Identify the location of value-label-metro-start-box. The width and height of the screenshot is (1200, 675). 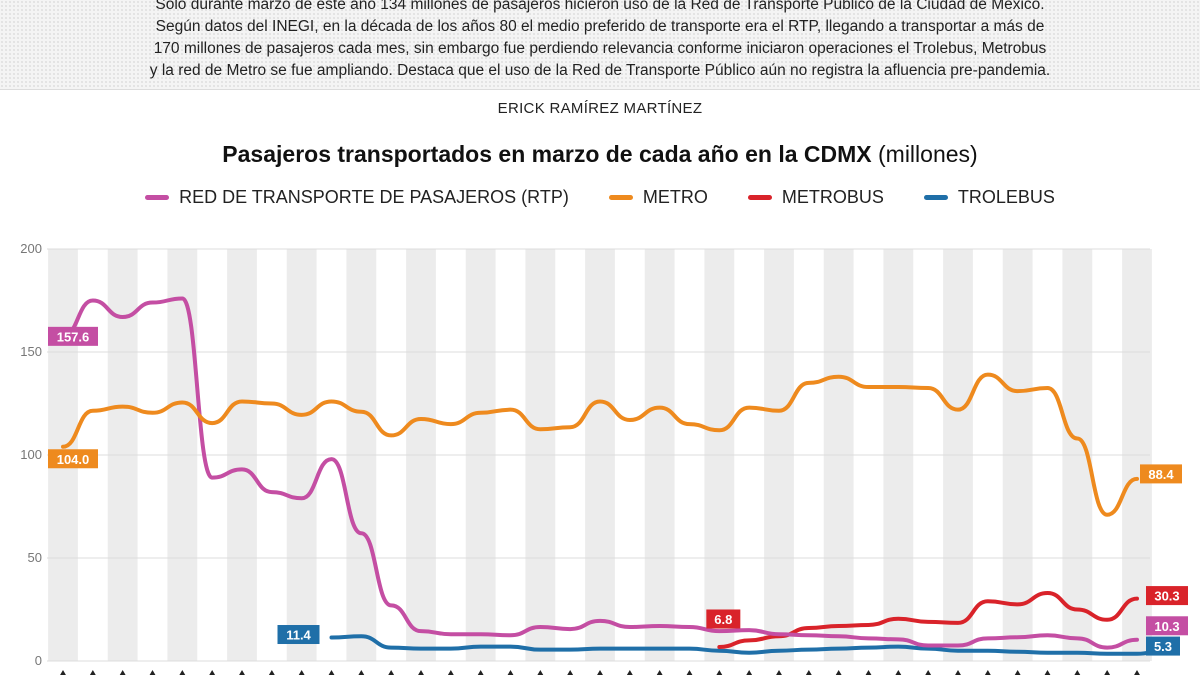
(73, 459).